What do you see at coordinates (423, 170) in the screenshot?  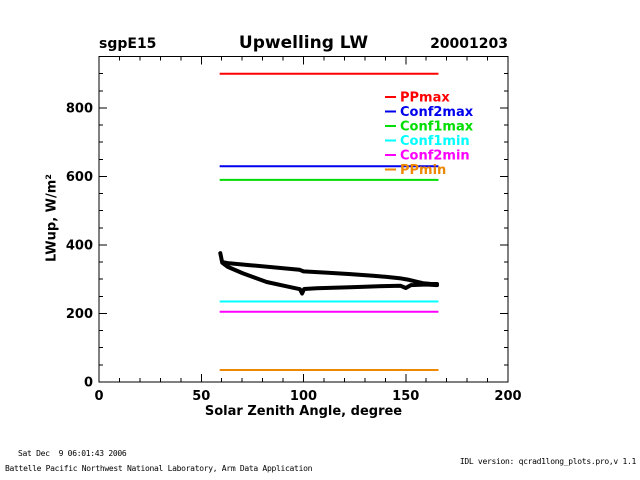 I see `legend-label-ppmin: PPmin` at bounding box center [423, 170].